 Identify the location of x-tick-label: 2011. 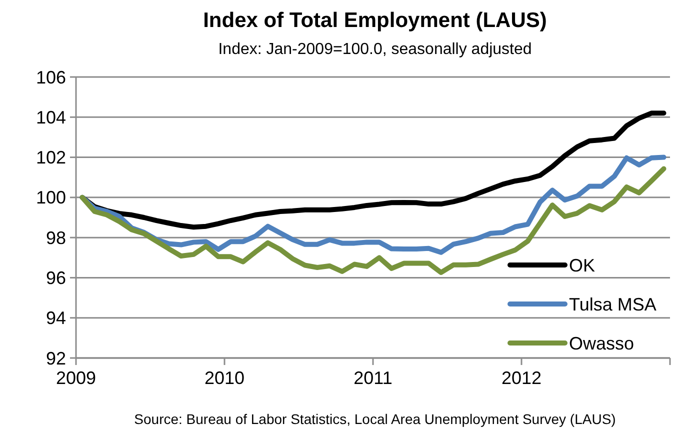
(373, 378).